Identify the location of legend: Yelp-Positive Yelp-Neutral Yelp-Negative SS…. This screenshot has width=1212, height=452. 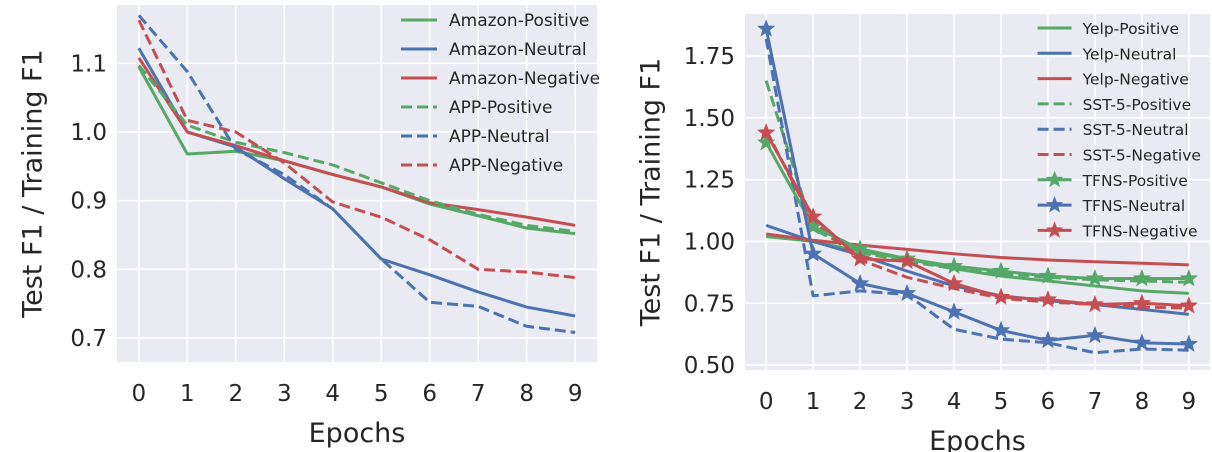
(1119, 130).